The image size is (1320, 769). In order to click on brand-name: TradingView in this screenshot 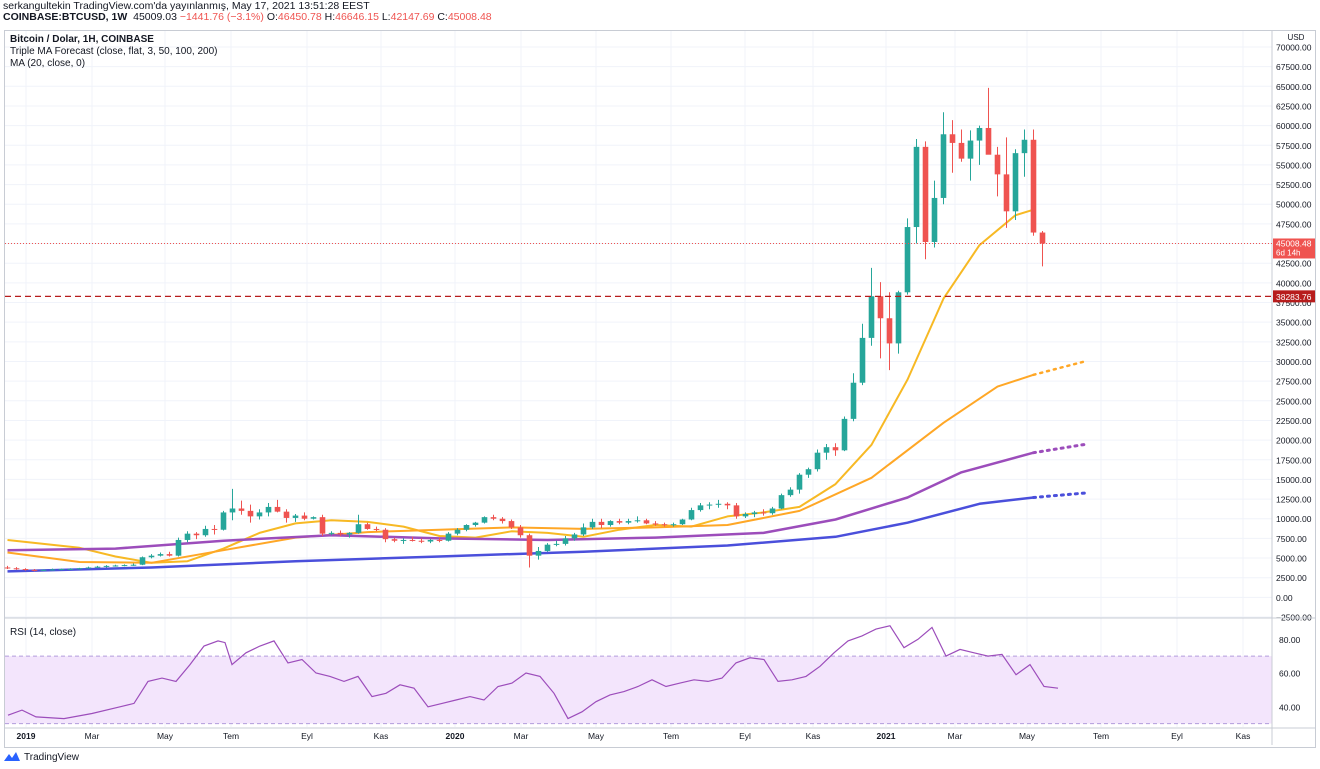, I will do `click(52, 757)`.